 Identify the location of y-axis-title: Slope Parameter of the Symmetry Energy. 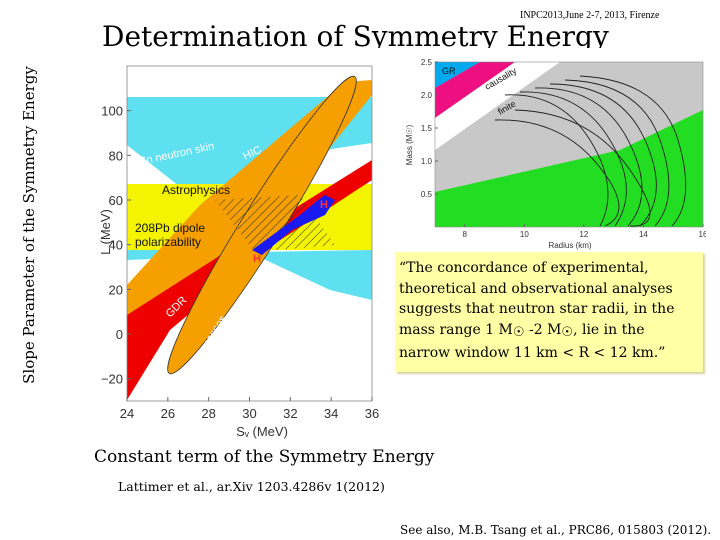
(29, 225).